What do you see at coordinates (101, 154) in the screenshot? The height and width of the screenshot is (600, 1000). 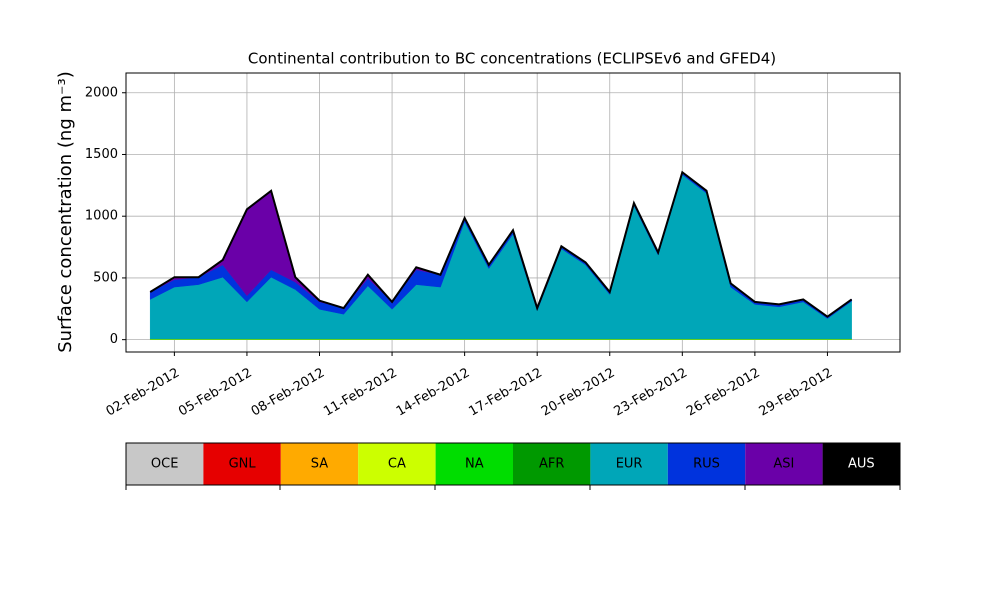 I see `y-tick-label: 1500` at bounding box center [101, 154].